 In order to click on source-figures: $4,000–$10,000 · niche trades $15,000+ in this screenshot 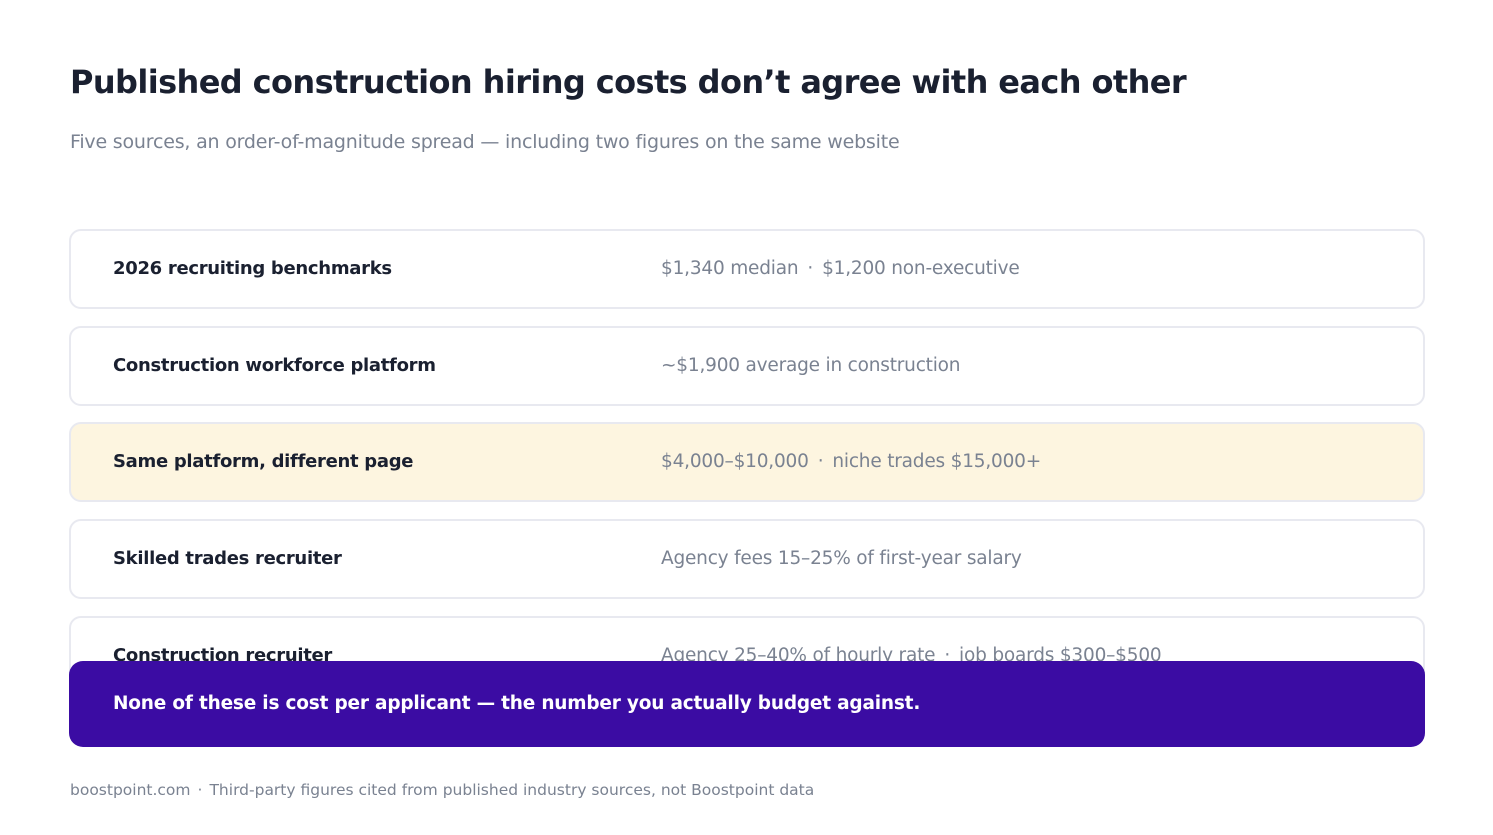, I will do `click(851, 462)`.